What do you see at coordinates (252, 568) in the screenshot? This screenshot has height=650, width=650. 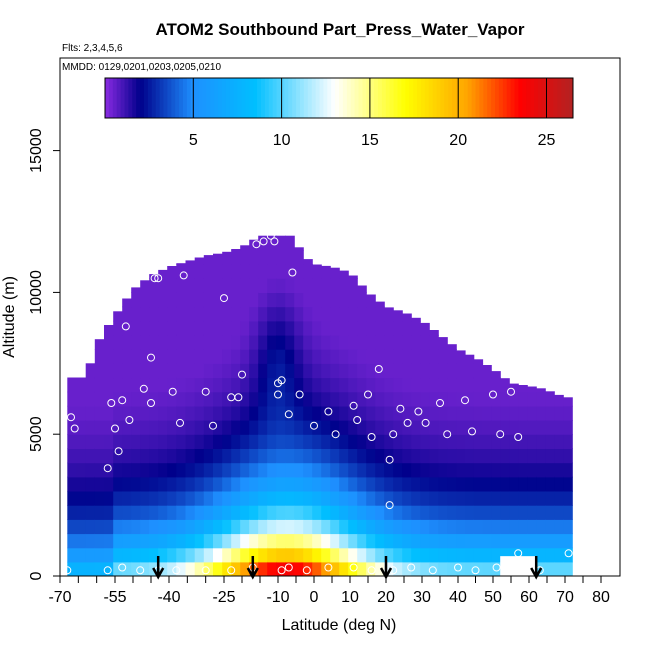 I see `arrow-marker` at bounding box center [252, 568].